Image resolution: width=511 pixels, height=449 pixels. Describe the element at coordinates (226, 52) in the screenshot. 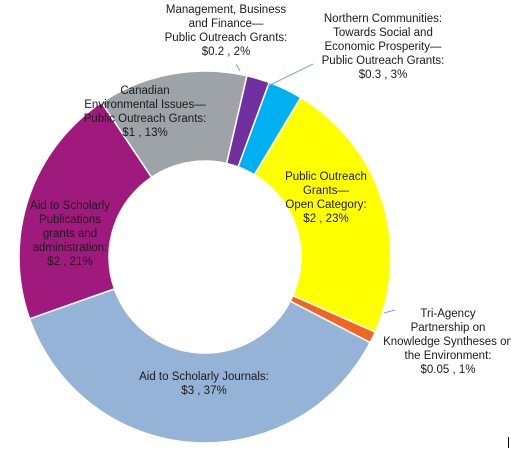

I see `slice-label-line: $0.2 , 2%` at that location.